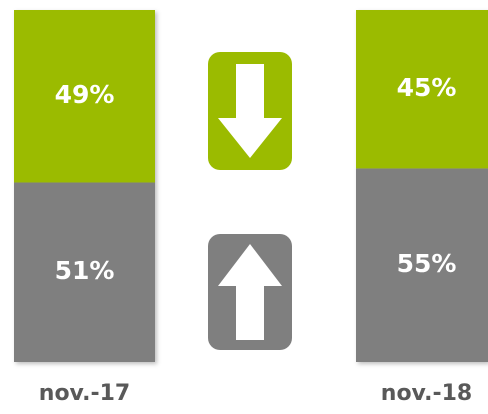 This screenshot has height=414, width=488. I want to click on up-arrow-icon, so click(250, 292).